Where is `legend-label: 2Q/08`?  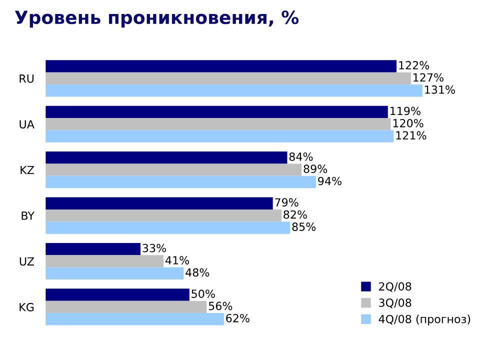 legend-label: 2Q/08 is located at coordinates (395, 287).